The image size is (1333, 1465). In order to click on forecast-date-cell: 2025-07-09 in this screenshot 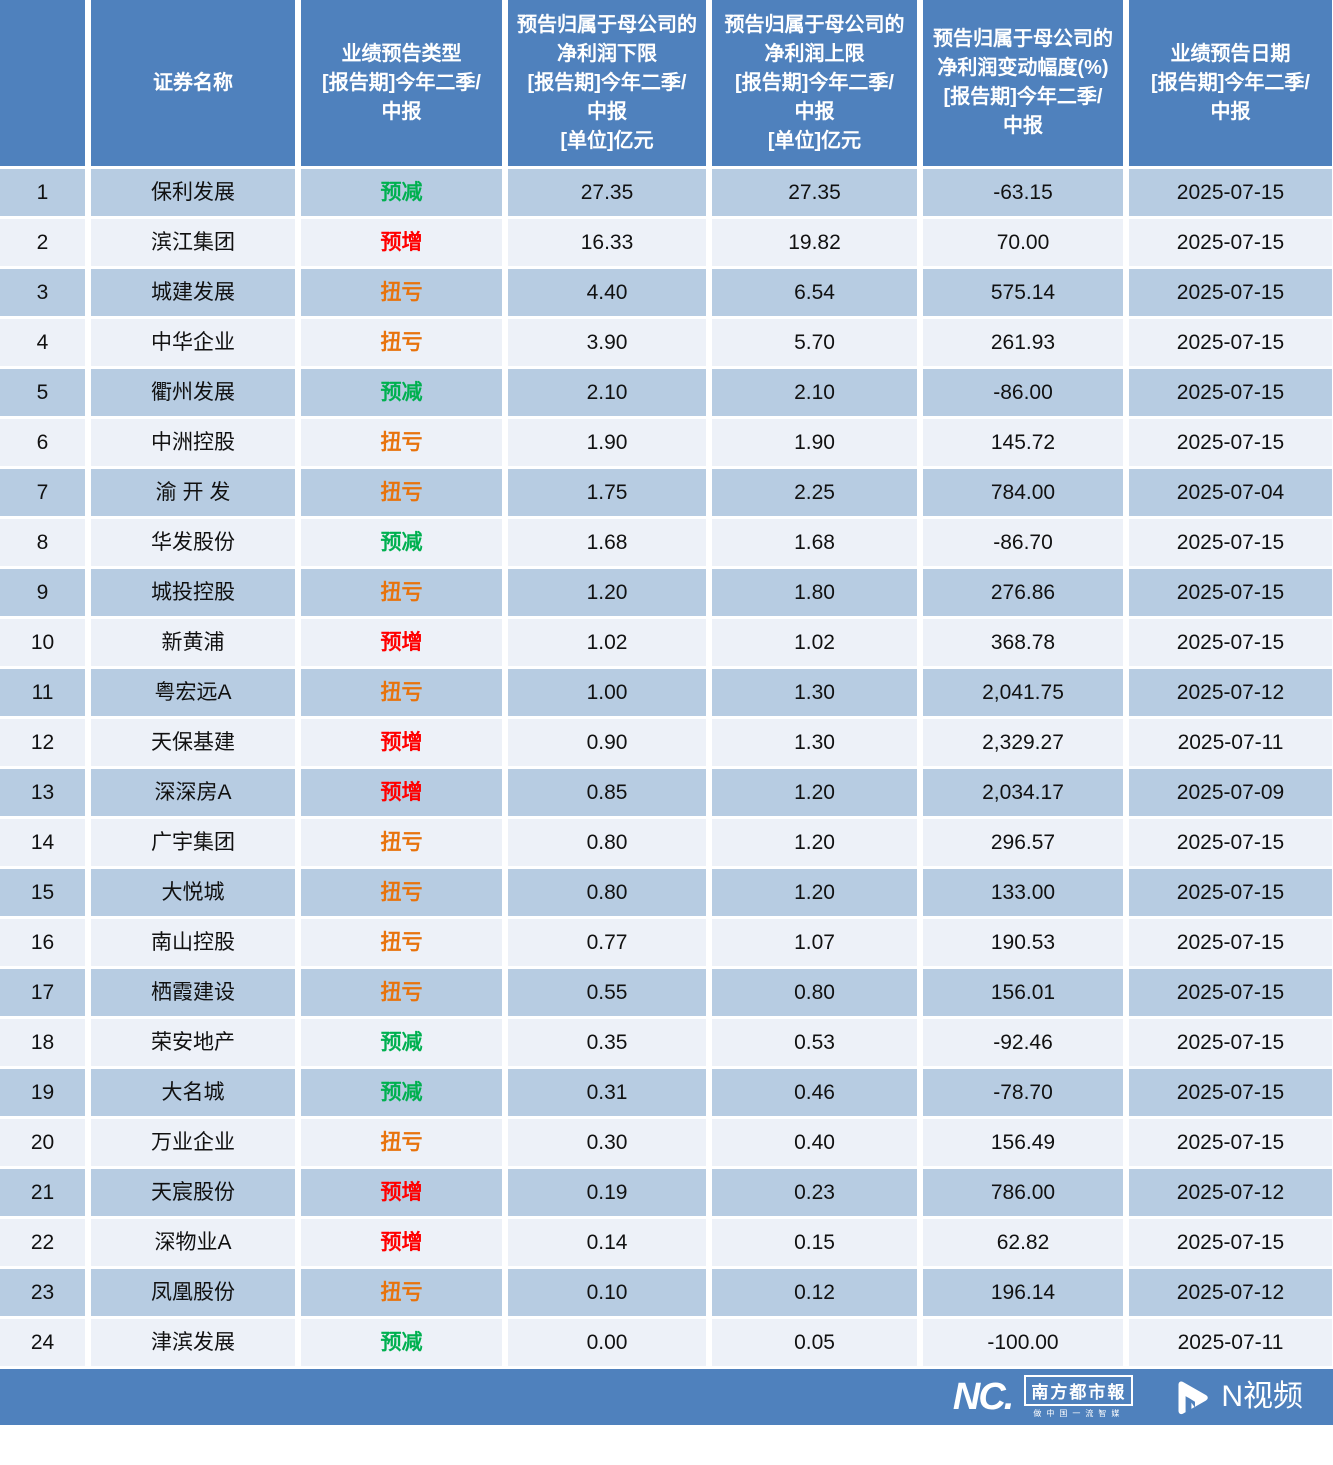, I will do `click(1230, 792)`.